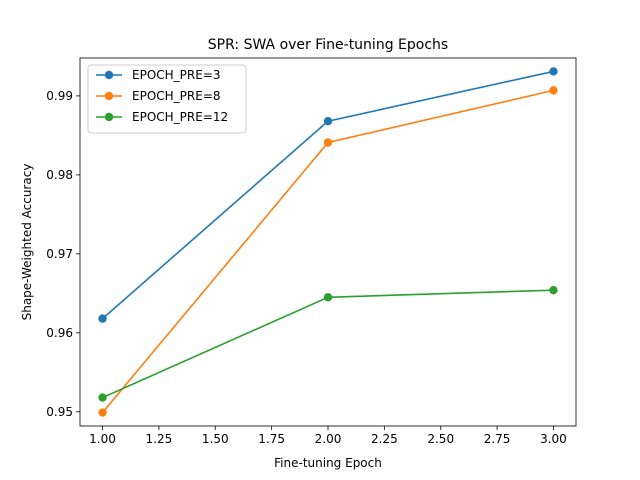 This screenshot has height=480, width=640. What do you see at coordinates (59, 254) in the screenshot?
I see `y-tick-label: 0.97` at bounding box center [59, 254].